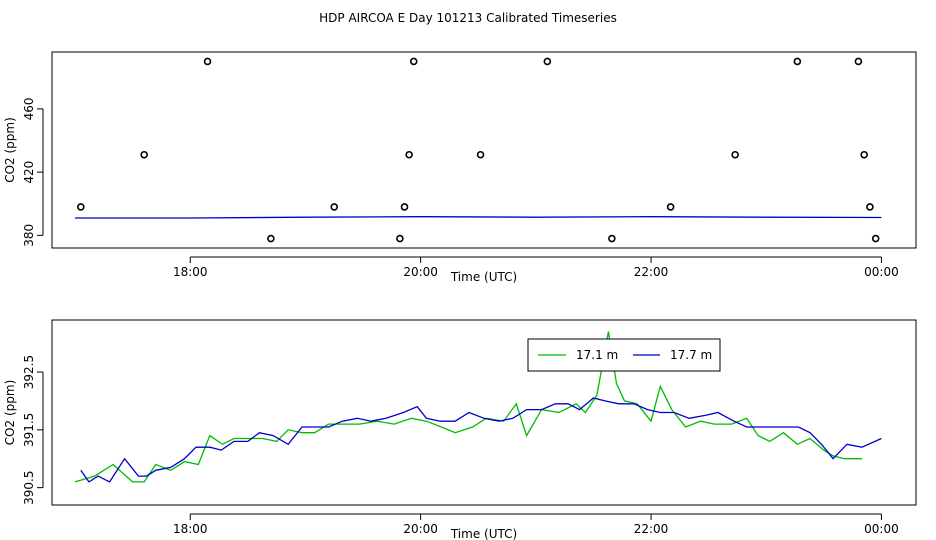  Describe the element at coordinates (624, 355) in the screenshot. I see `legend: 17.1 m 17.7 m` at that location.